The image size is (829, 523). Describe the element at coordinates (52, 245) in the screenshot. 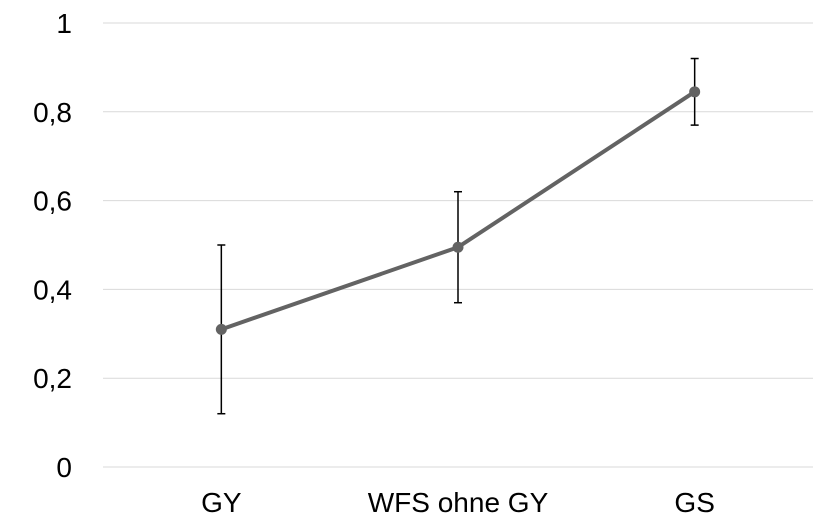

I see `y-axis-tick-labels: 0 0,2 0,4 0,6 0,8 1` at that location.